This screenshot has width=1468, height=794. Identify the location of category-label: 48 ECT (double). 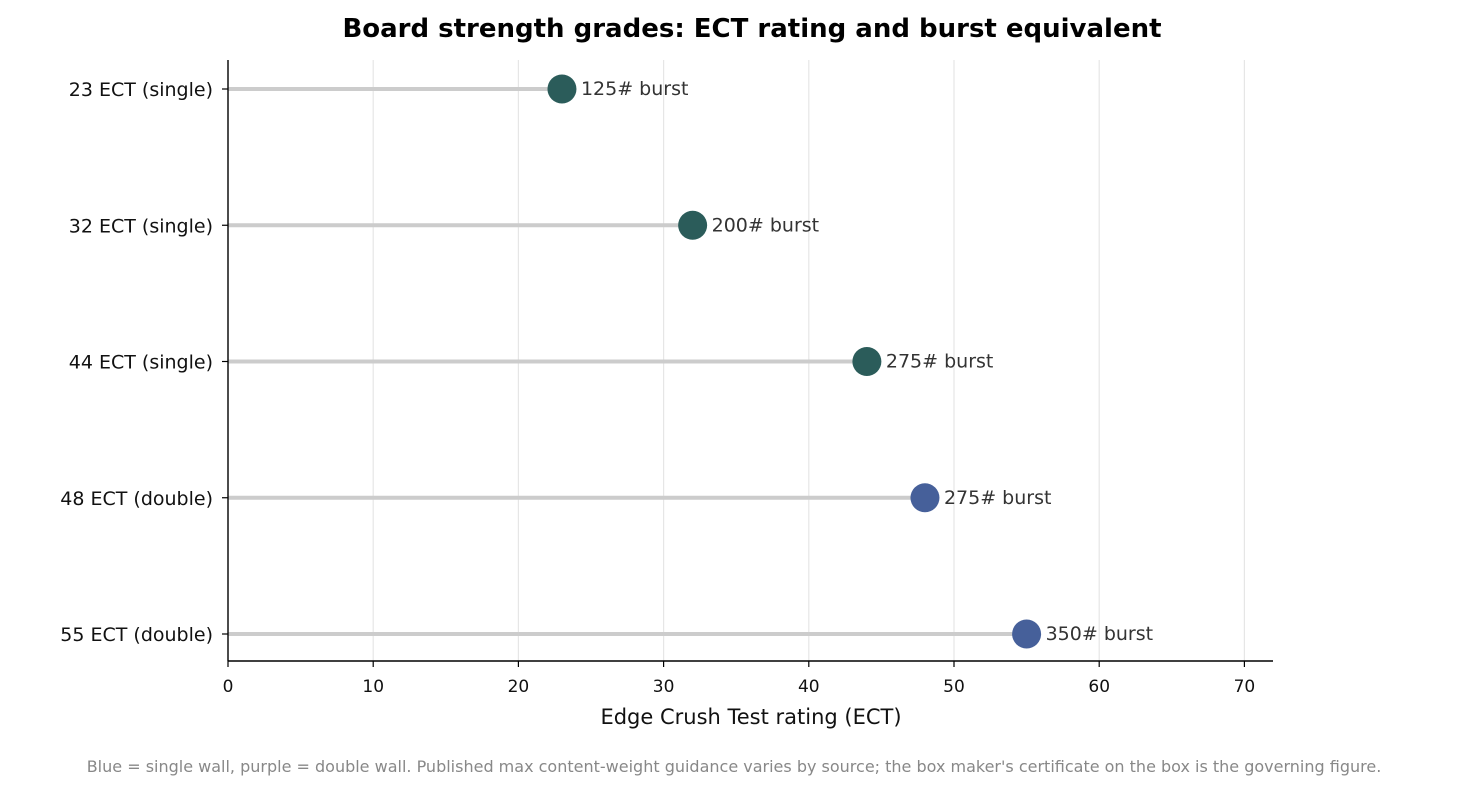
(136, 499).